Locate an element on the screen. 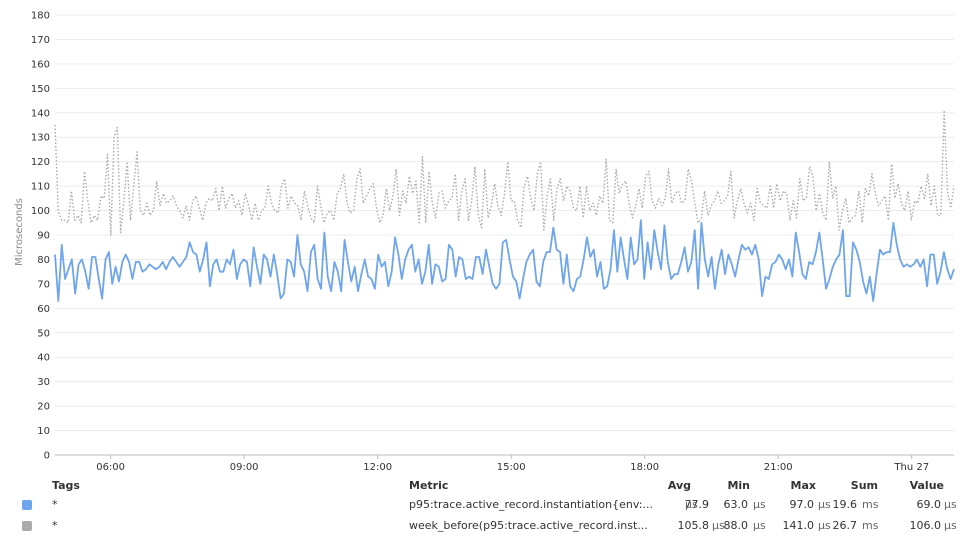  y-tick-label: 120 is located at coordinates (40, 162).